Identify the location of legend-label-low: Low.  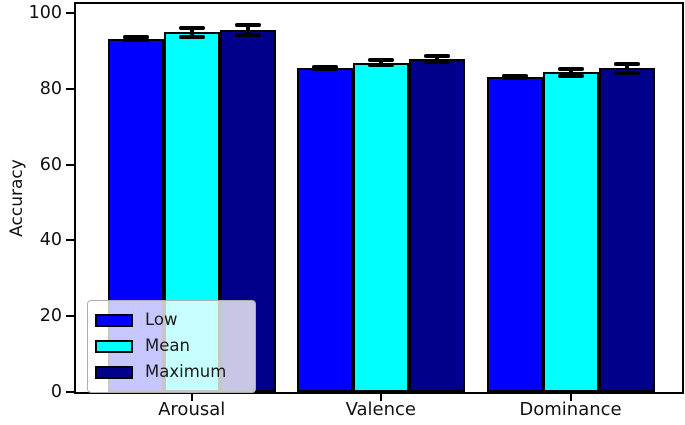
(161, 319).